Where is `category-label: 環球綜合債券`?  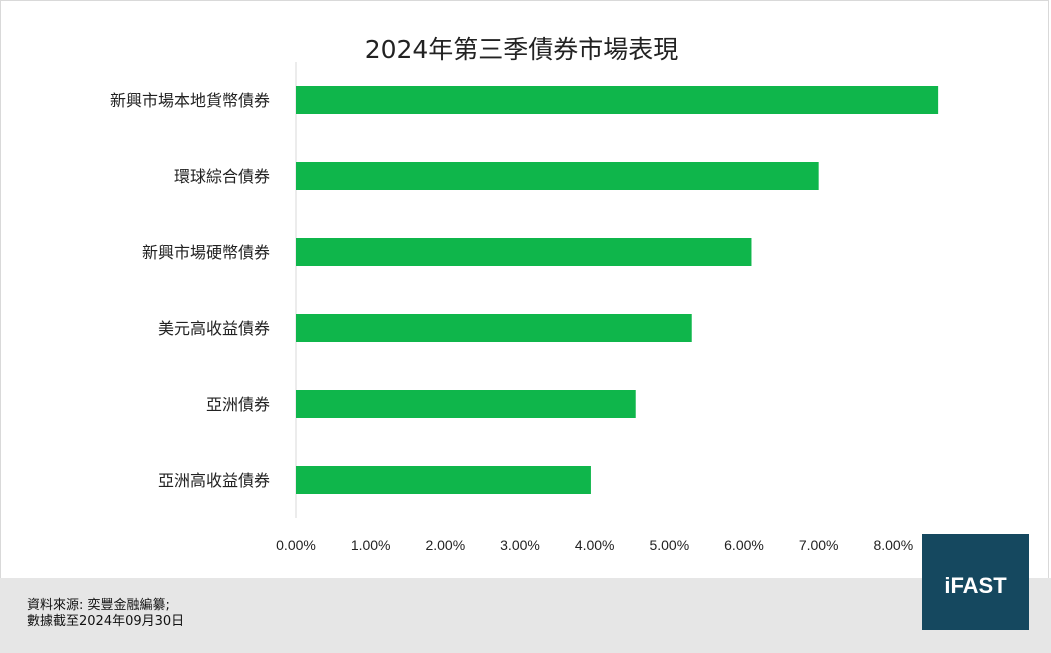
category-label: 環球綜合債券 is located at coordinates (222, 176).